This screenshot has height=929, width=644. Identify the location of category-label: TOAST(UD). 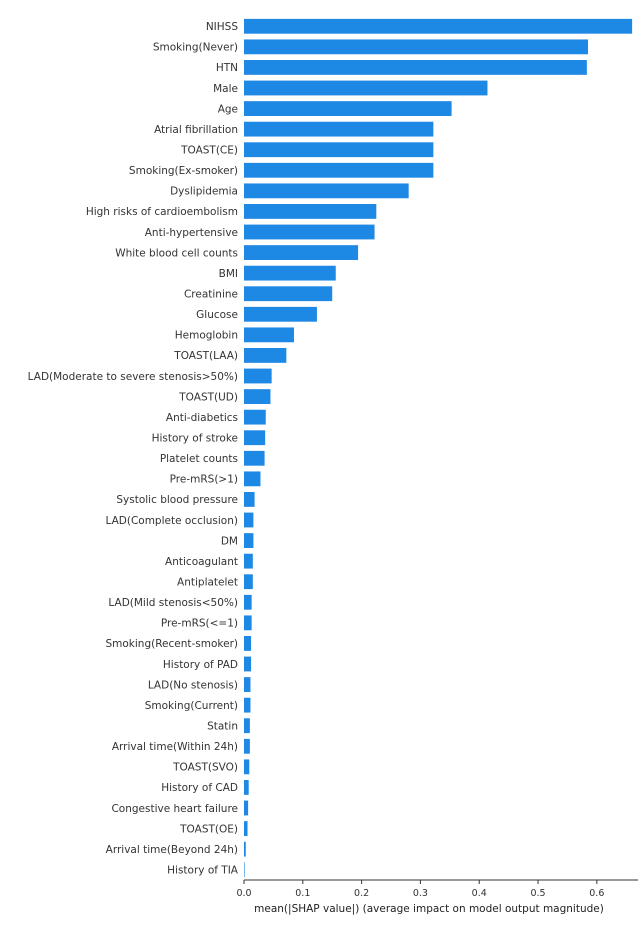
(208, 397).